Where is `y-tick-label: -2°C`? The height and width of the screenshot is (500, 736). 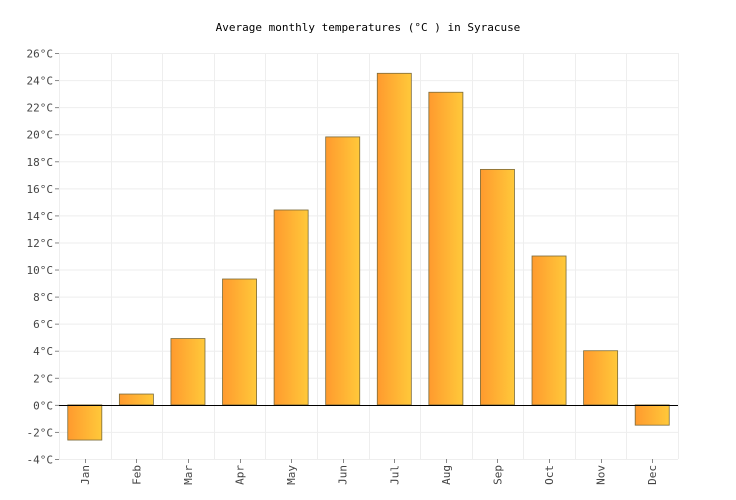 y-tick-label: -2°C is located at coordinates (40, 432).